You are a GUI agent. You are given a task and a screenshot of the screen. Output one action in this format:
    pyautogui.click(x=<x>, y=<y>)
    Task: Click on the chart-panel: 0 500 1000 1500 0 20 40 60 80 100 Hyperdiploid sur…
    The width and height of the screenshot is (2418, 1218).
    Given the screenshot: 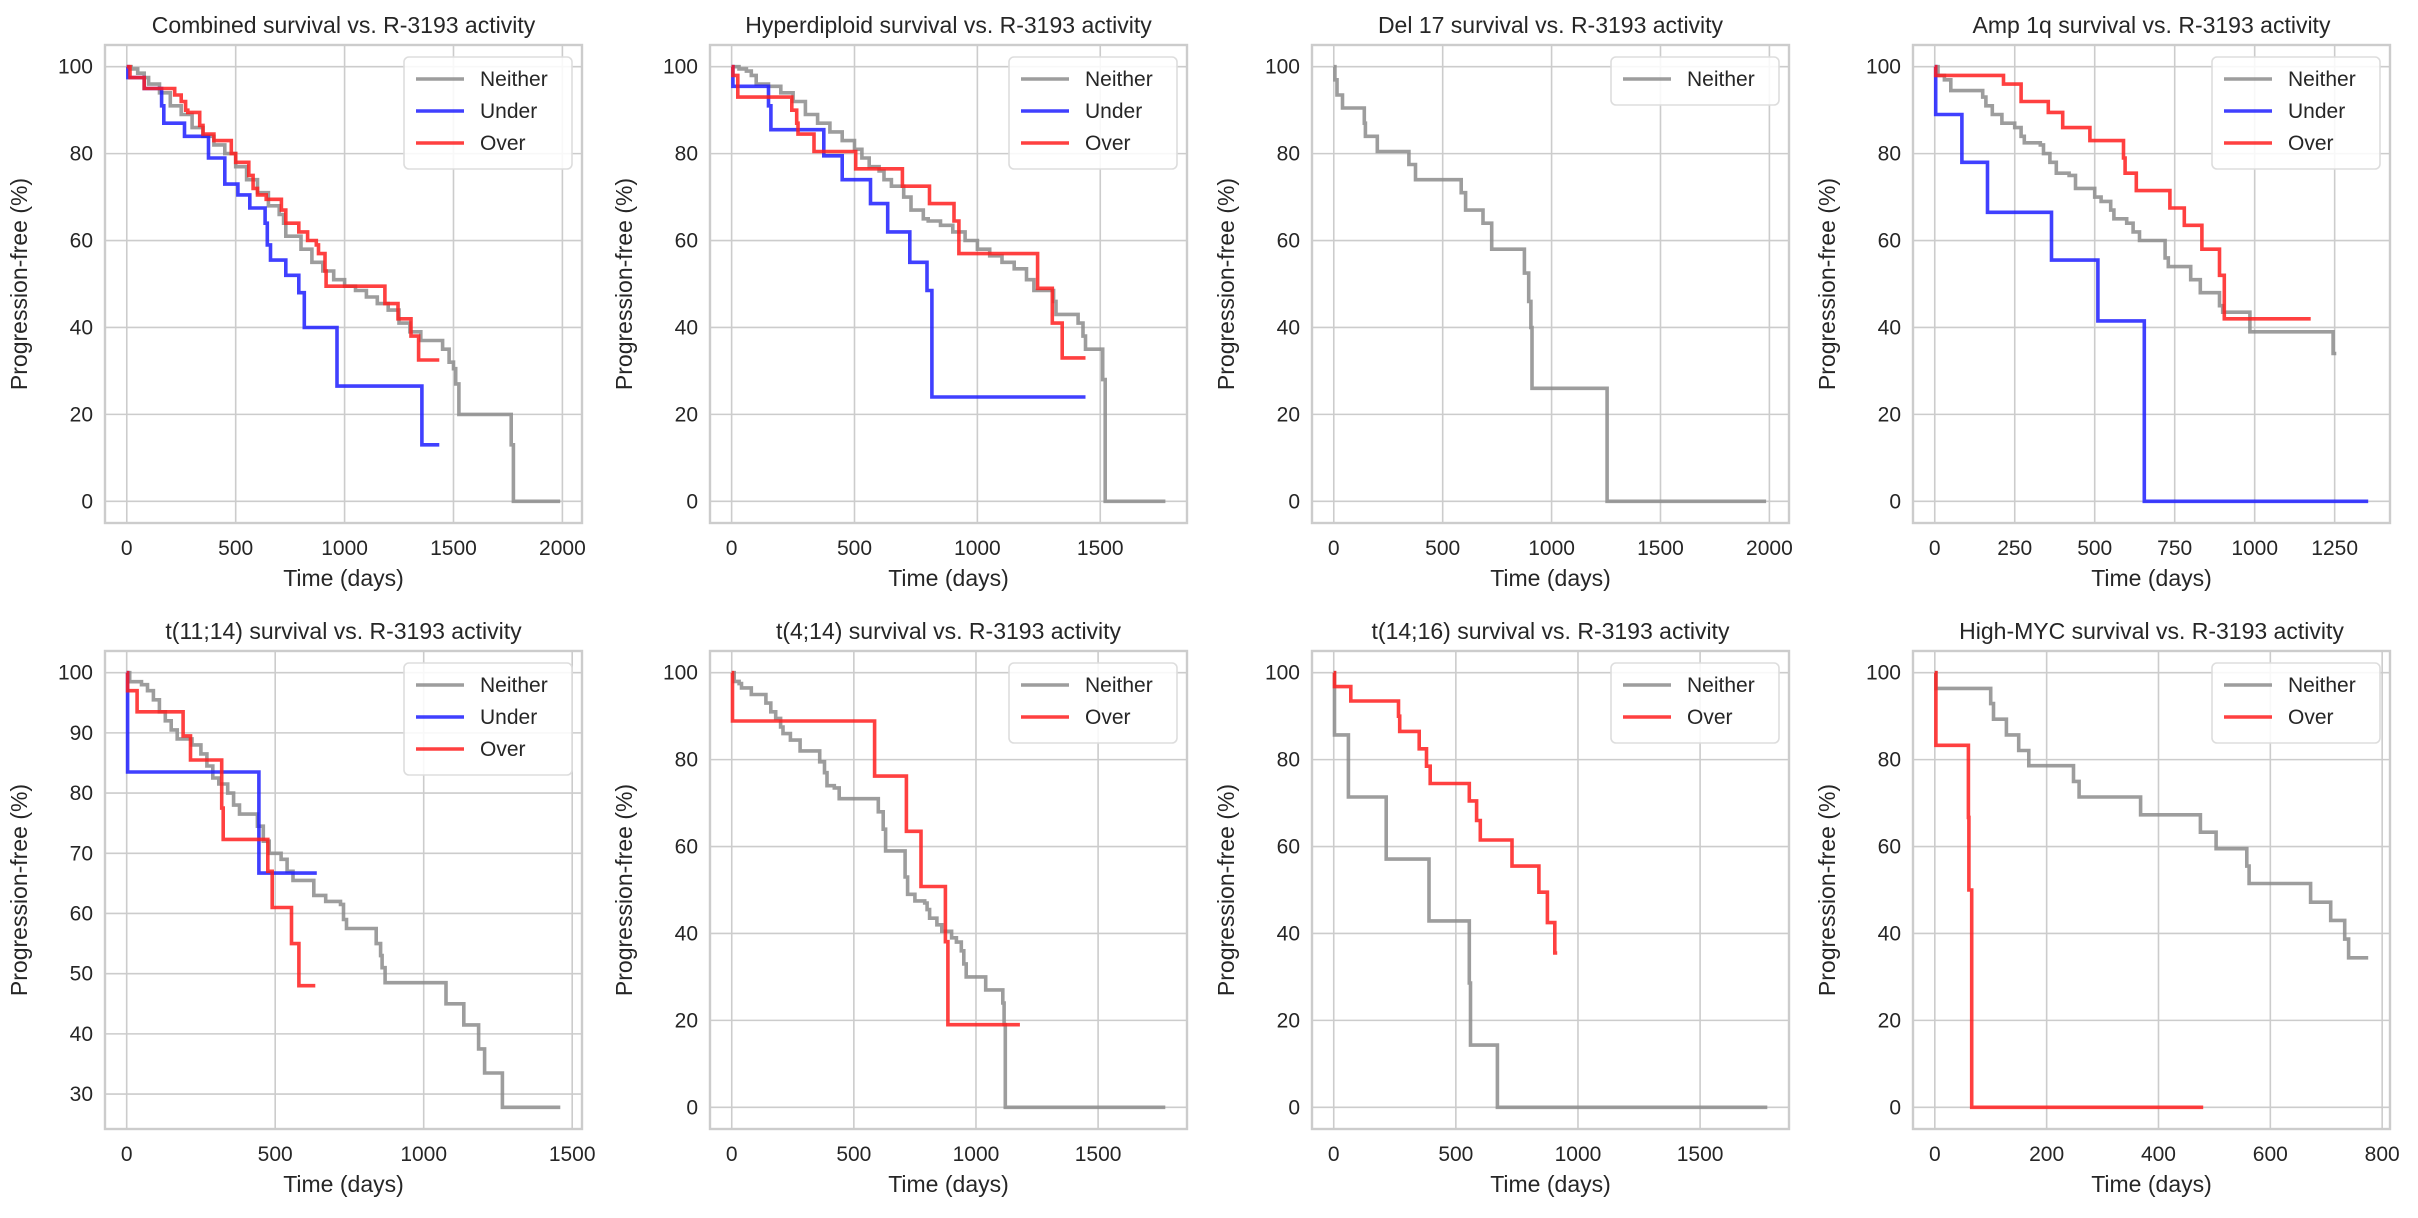 What is the action you would take?
    pyautogui.click(x=900, y=301)
    